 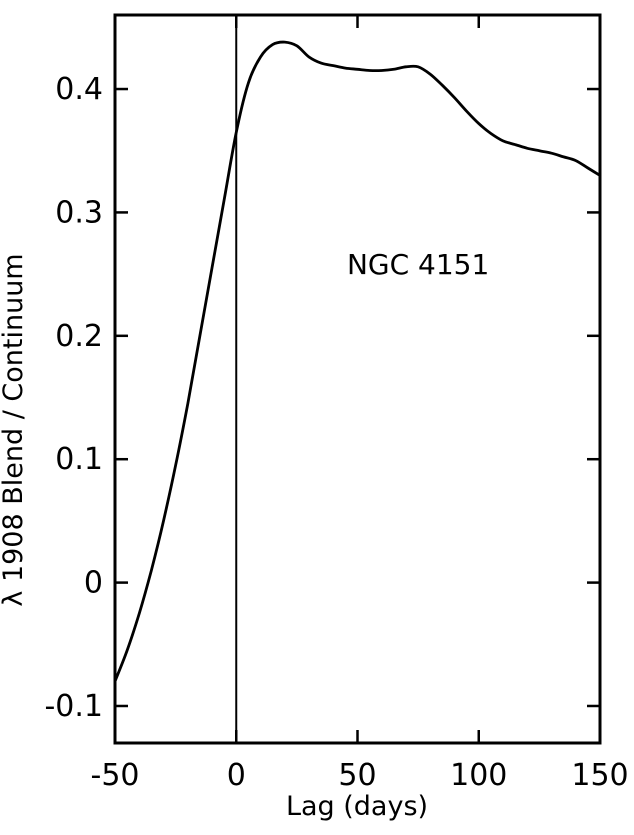 I want to click on y-tick-label: 0, so click(x=93, y=583).